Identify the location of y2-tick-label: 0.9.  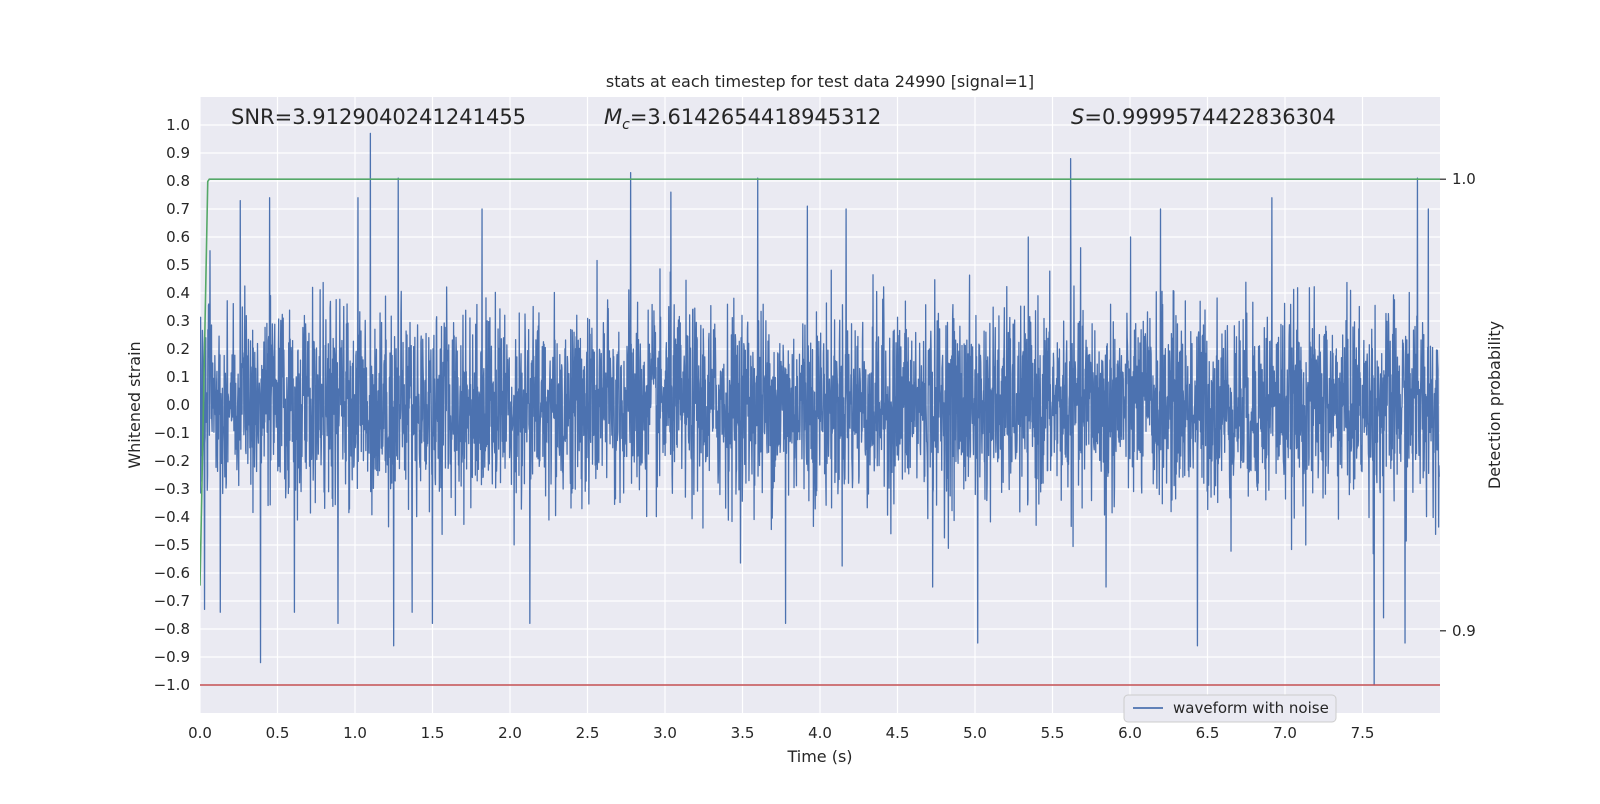
(1464, 631).